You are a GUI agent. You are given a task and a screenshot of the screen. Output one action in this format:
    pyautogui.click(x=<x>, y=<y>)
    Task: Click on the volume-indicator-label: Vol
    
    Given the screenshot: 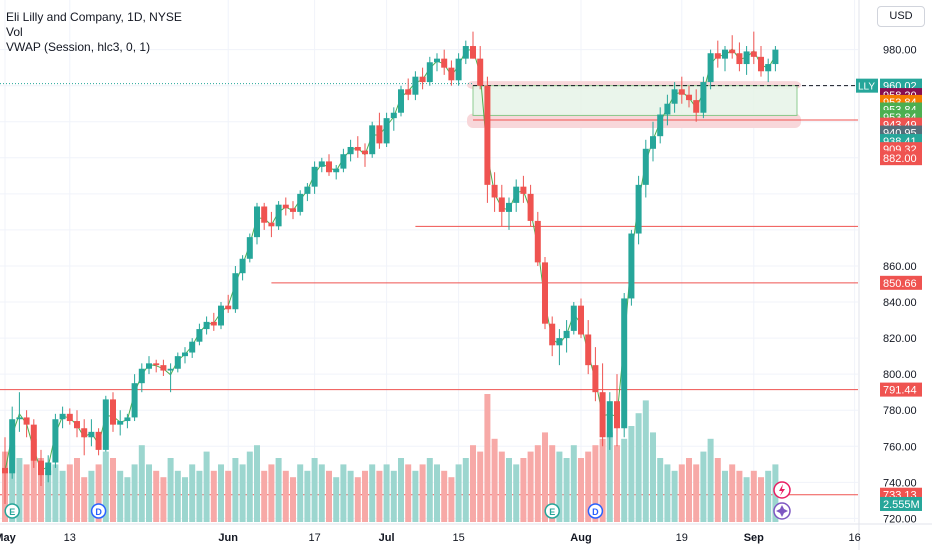 What is the action you would take?
    pyautogui.click(x=14, y=32)
    